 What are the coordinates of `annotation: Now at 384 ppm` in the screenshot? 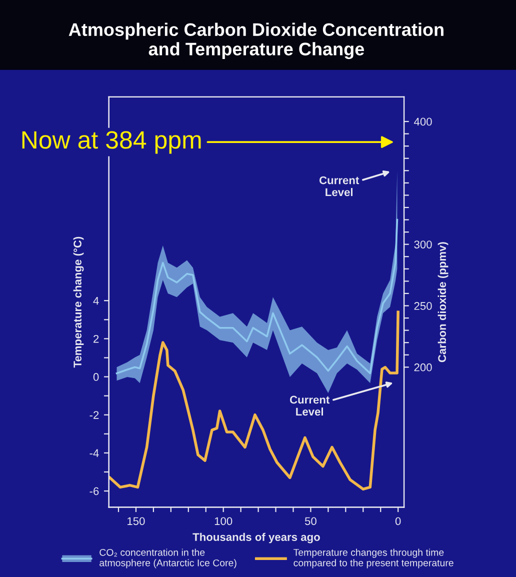 It's located at (111, 142).